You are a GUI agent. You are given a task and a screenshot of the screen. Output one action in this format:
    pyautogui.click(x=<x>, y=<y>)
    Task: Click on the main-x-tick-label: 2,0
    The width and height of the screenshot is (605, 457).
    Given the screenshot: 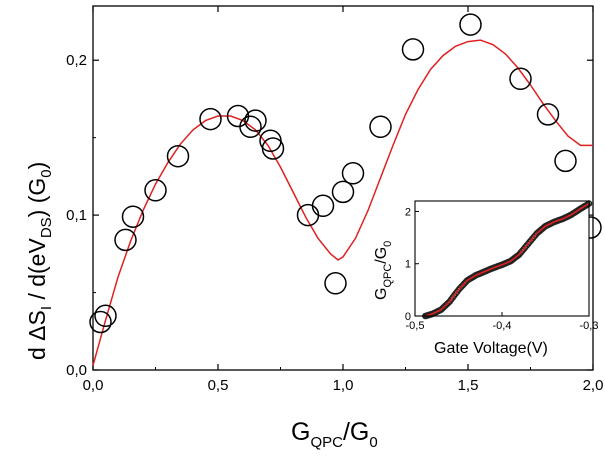 What is the action you would take?
    pyautogui.click(x=593, y=385)
    